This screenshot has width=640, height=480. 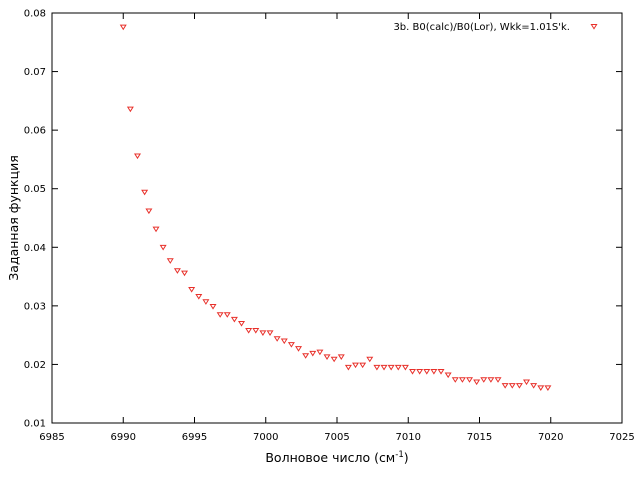 I want to click on y-tick-label: 0.07, so click(x=35, y=72).